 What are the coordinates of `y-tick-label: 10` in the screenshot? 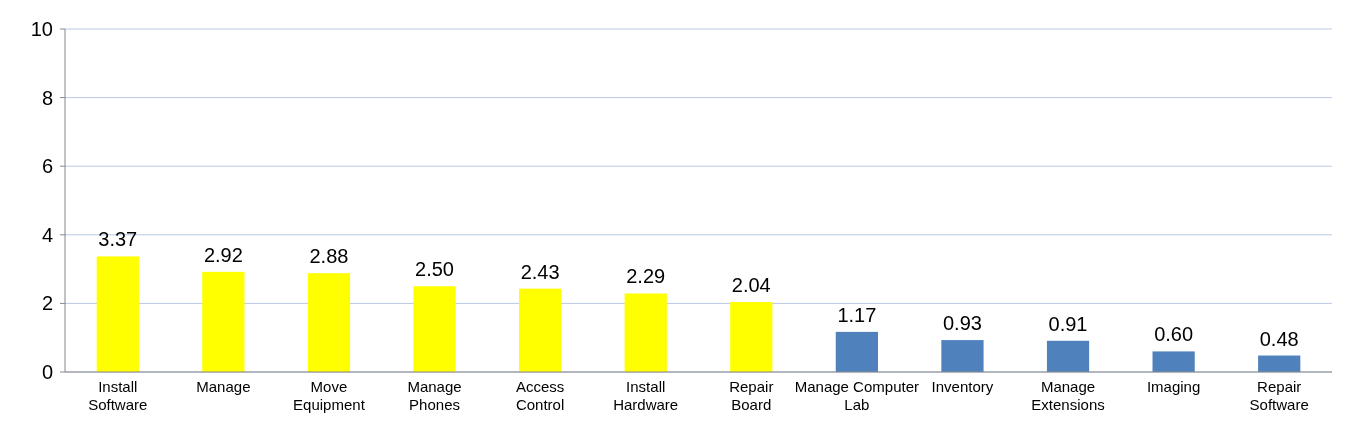 It's located at (41, 29).